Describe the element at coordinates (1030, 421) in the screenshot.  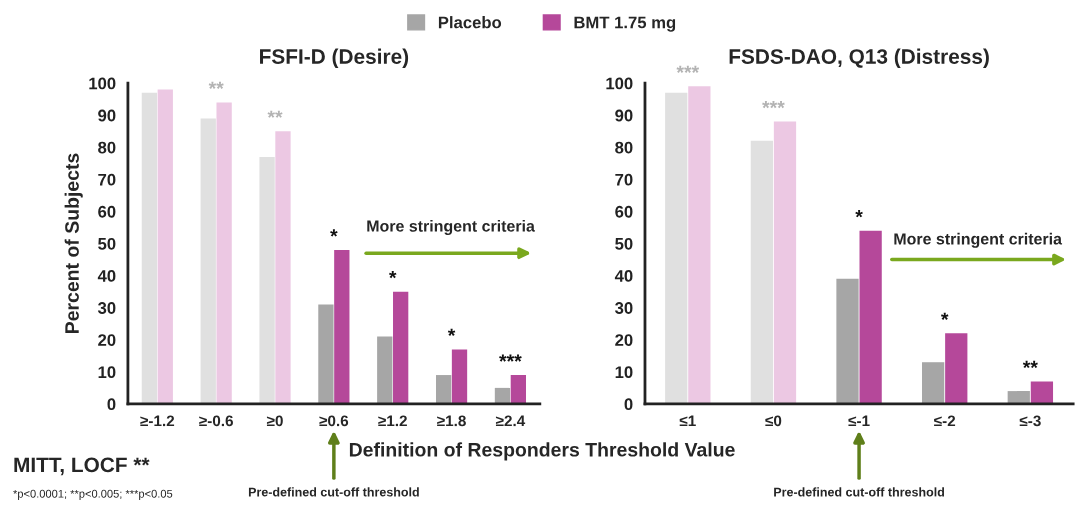
I see `x-tick-label: ≤-3` at that location.